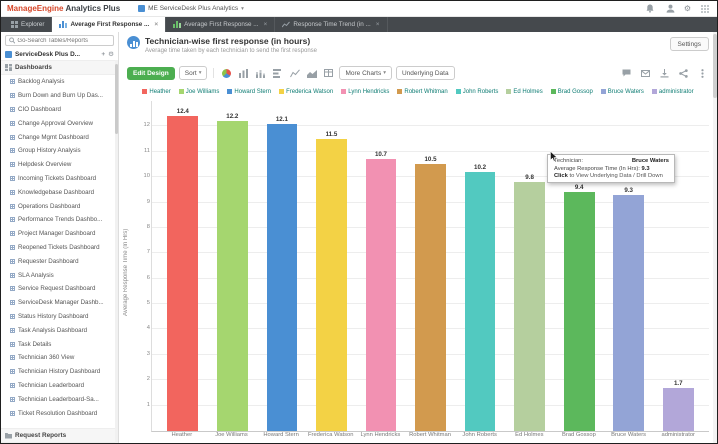 Image resolution: width=718 pixels, height=444 pixels. I want to click on sidebar-item: Project Manager Dashboard, so click(59, 234).